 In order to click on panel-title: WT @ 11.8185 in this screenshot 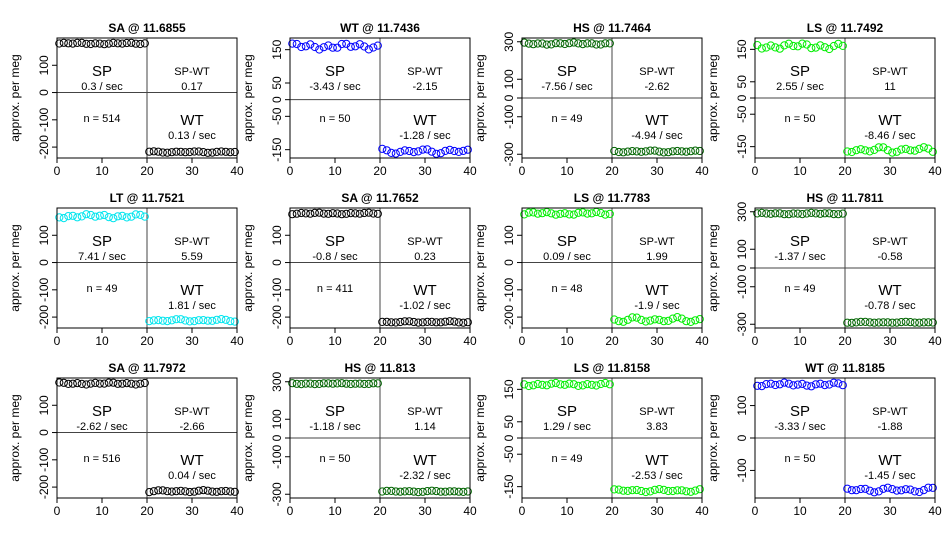, I will do `click(845, 368)`.